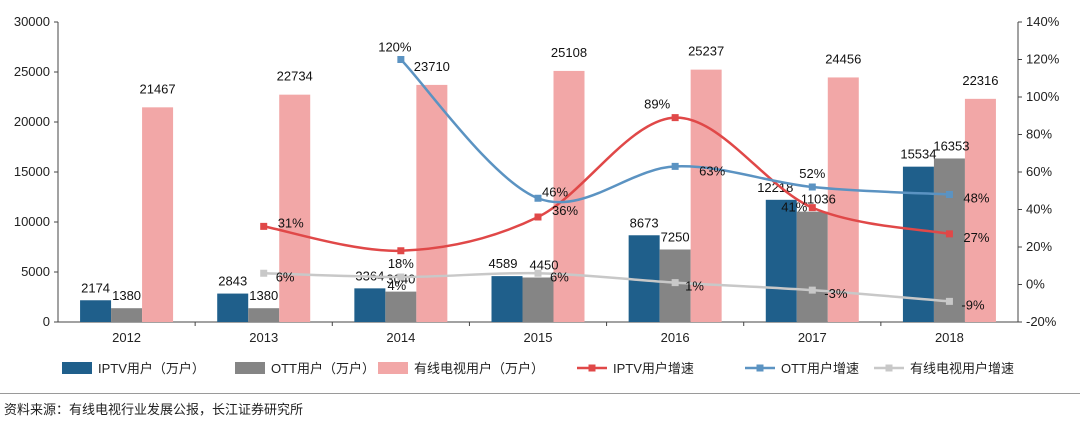 The width and height of the screenshot is (1080, 421). Describe the element at coordinates (232, 281) in the screenshot. I see `bar-value-label: 2843` at that location.